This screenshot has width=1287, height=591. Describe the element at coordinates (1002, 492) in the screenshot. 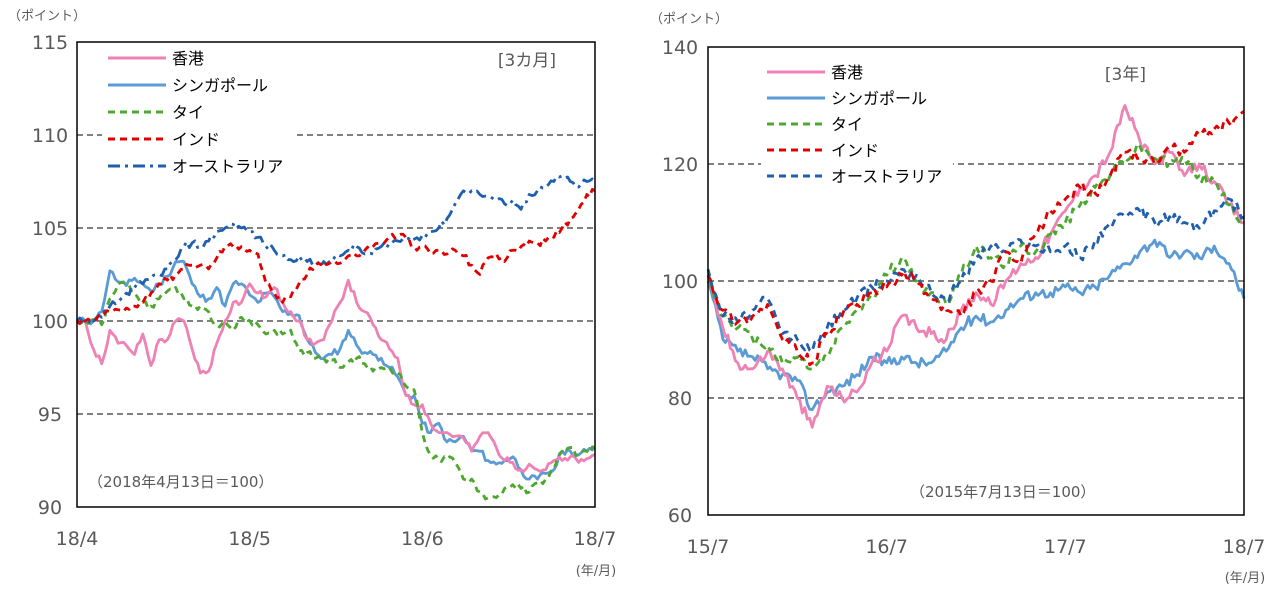

I see `base-note: （2015年7月13日＝100）` at that location.